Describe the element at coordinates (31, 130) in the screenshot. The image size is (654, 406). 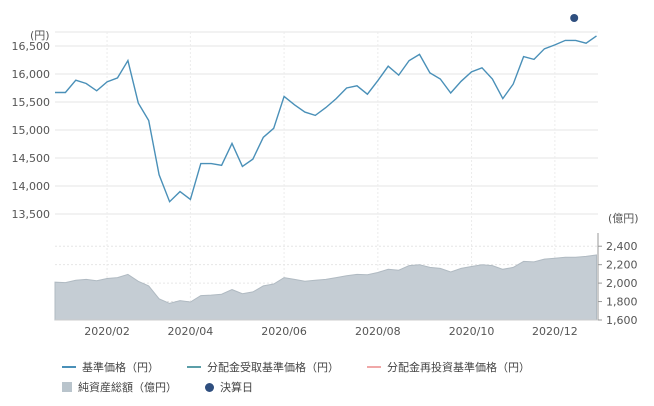
I see `y-left-tick-15000: 15,000` at that location.